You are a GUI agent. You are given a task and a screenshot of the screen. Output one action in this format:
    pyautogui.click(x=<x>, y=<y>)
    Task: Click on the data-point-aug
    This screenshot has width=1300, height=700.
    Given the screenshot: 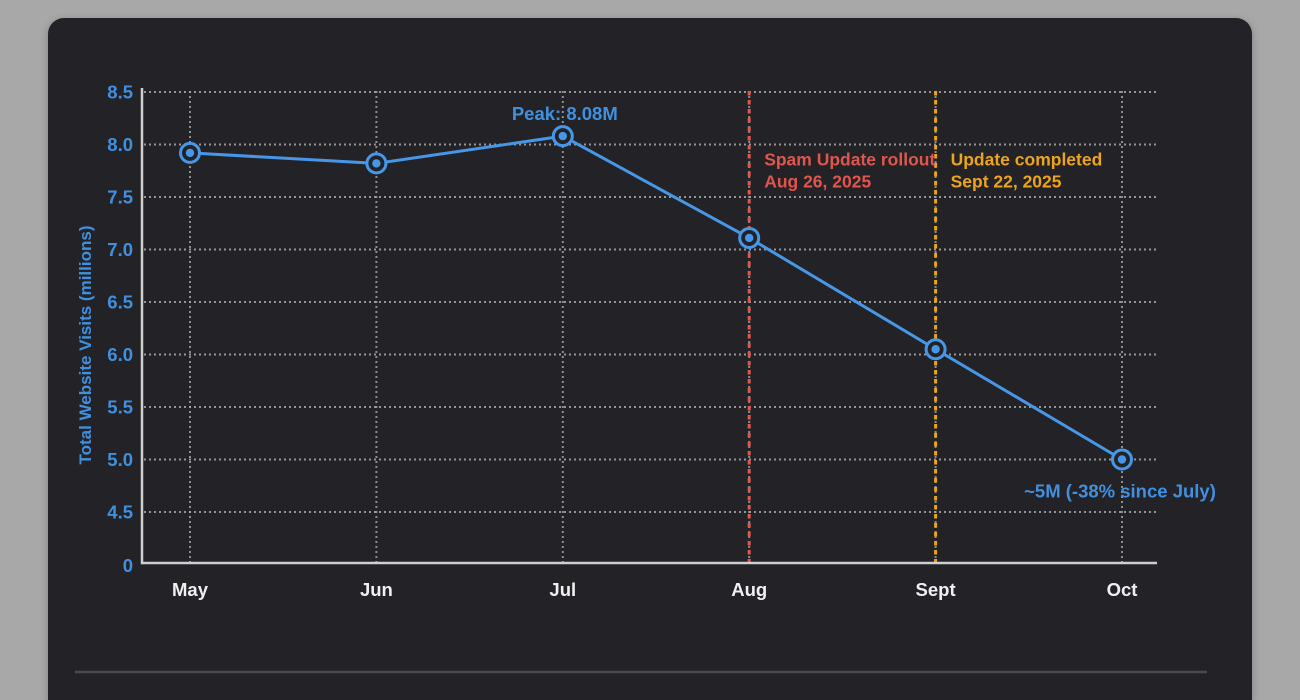 What is the action you would take?
    pyautogui.click(x=749, y=237)
    